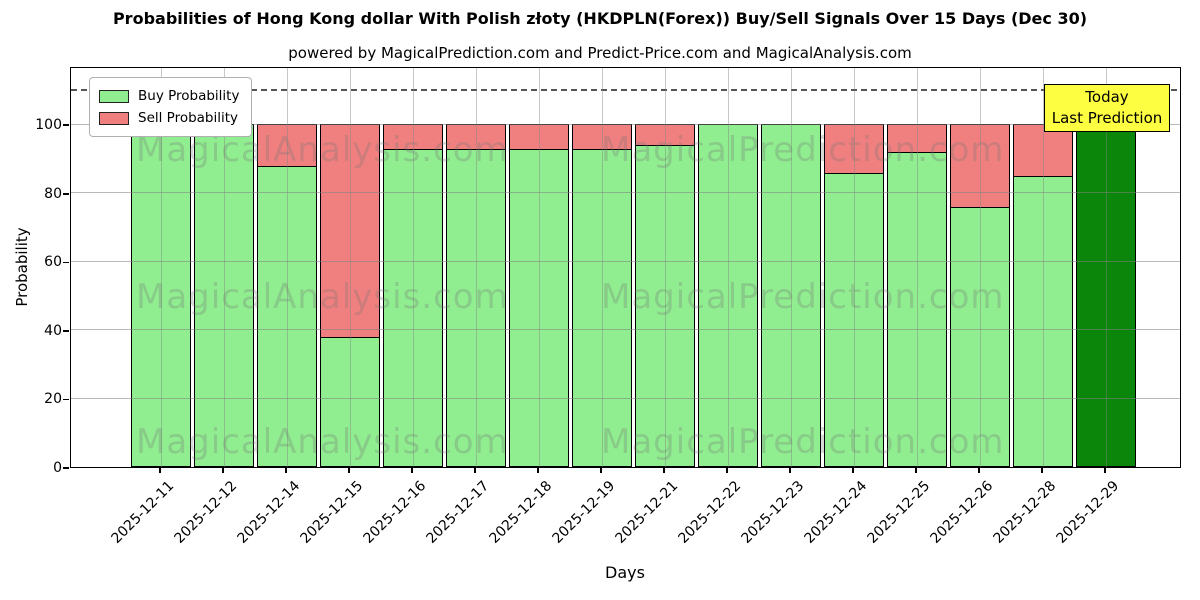  I want to click on watermark-right-0: MagicalPrediction.com, so click(803, 150).